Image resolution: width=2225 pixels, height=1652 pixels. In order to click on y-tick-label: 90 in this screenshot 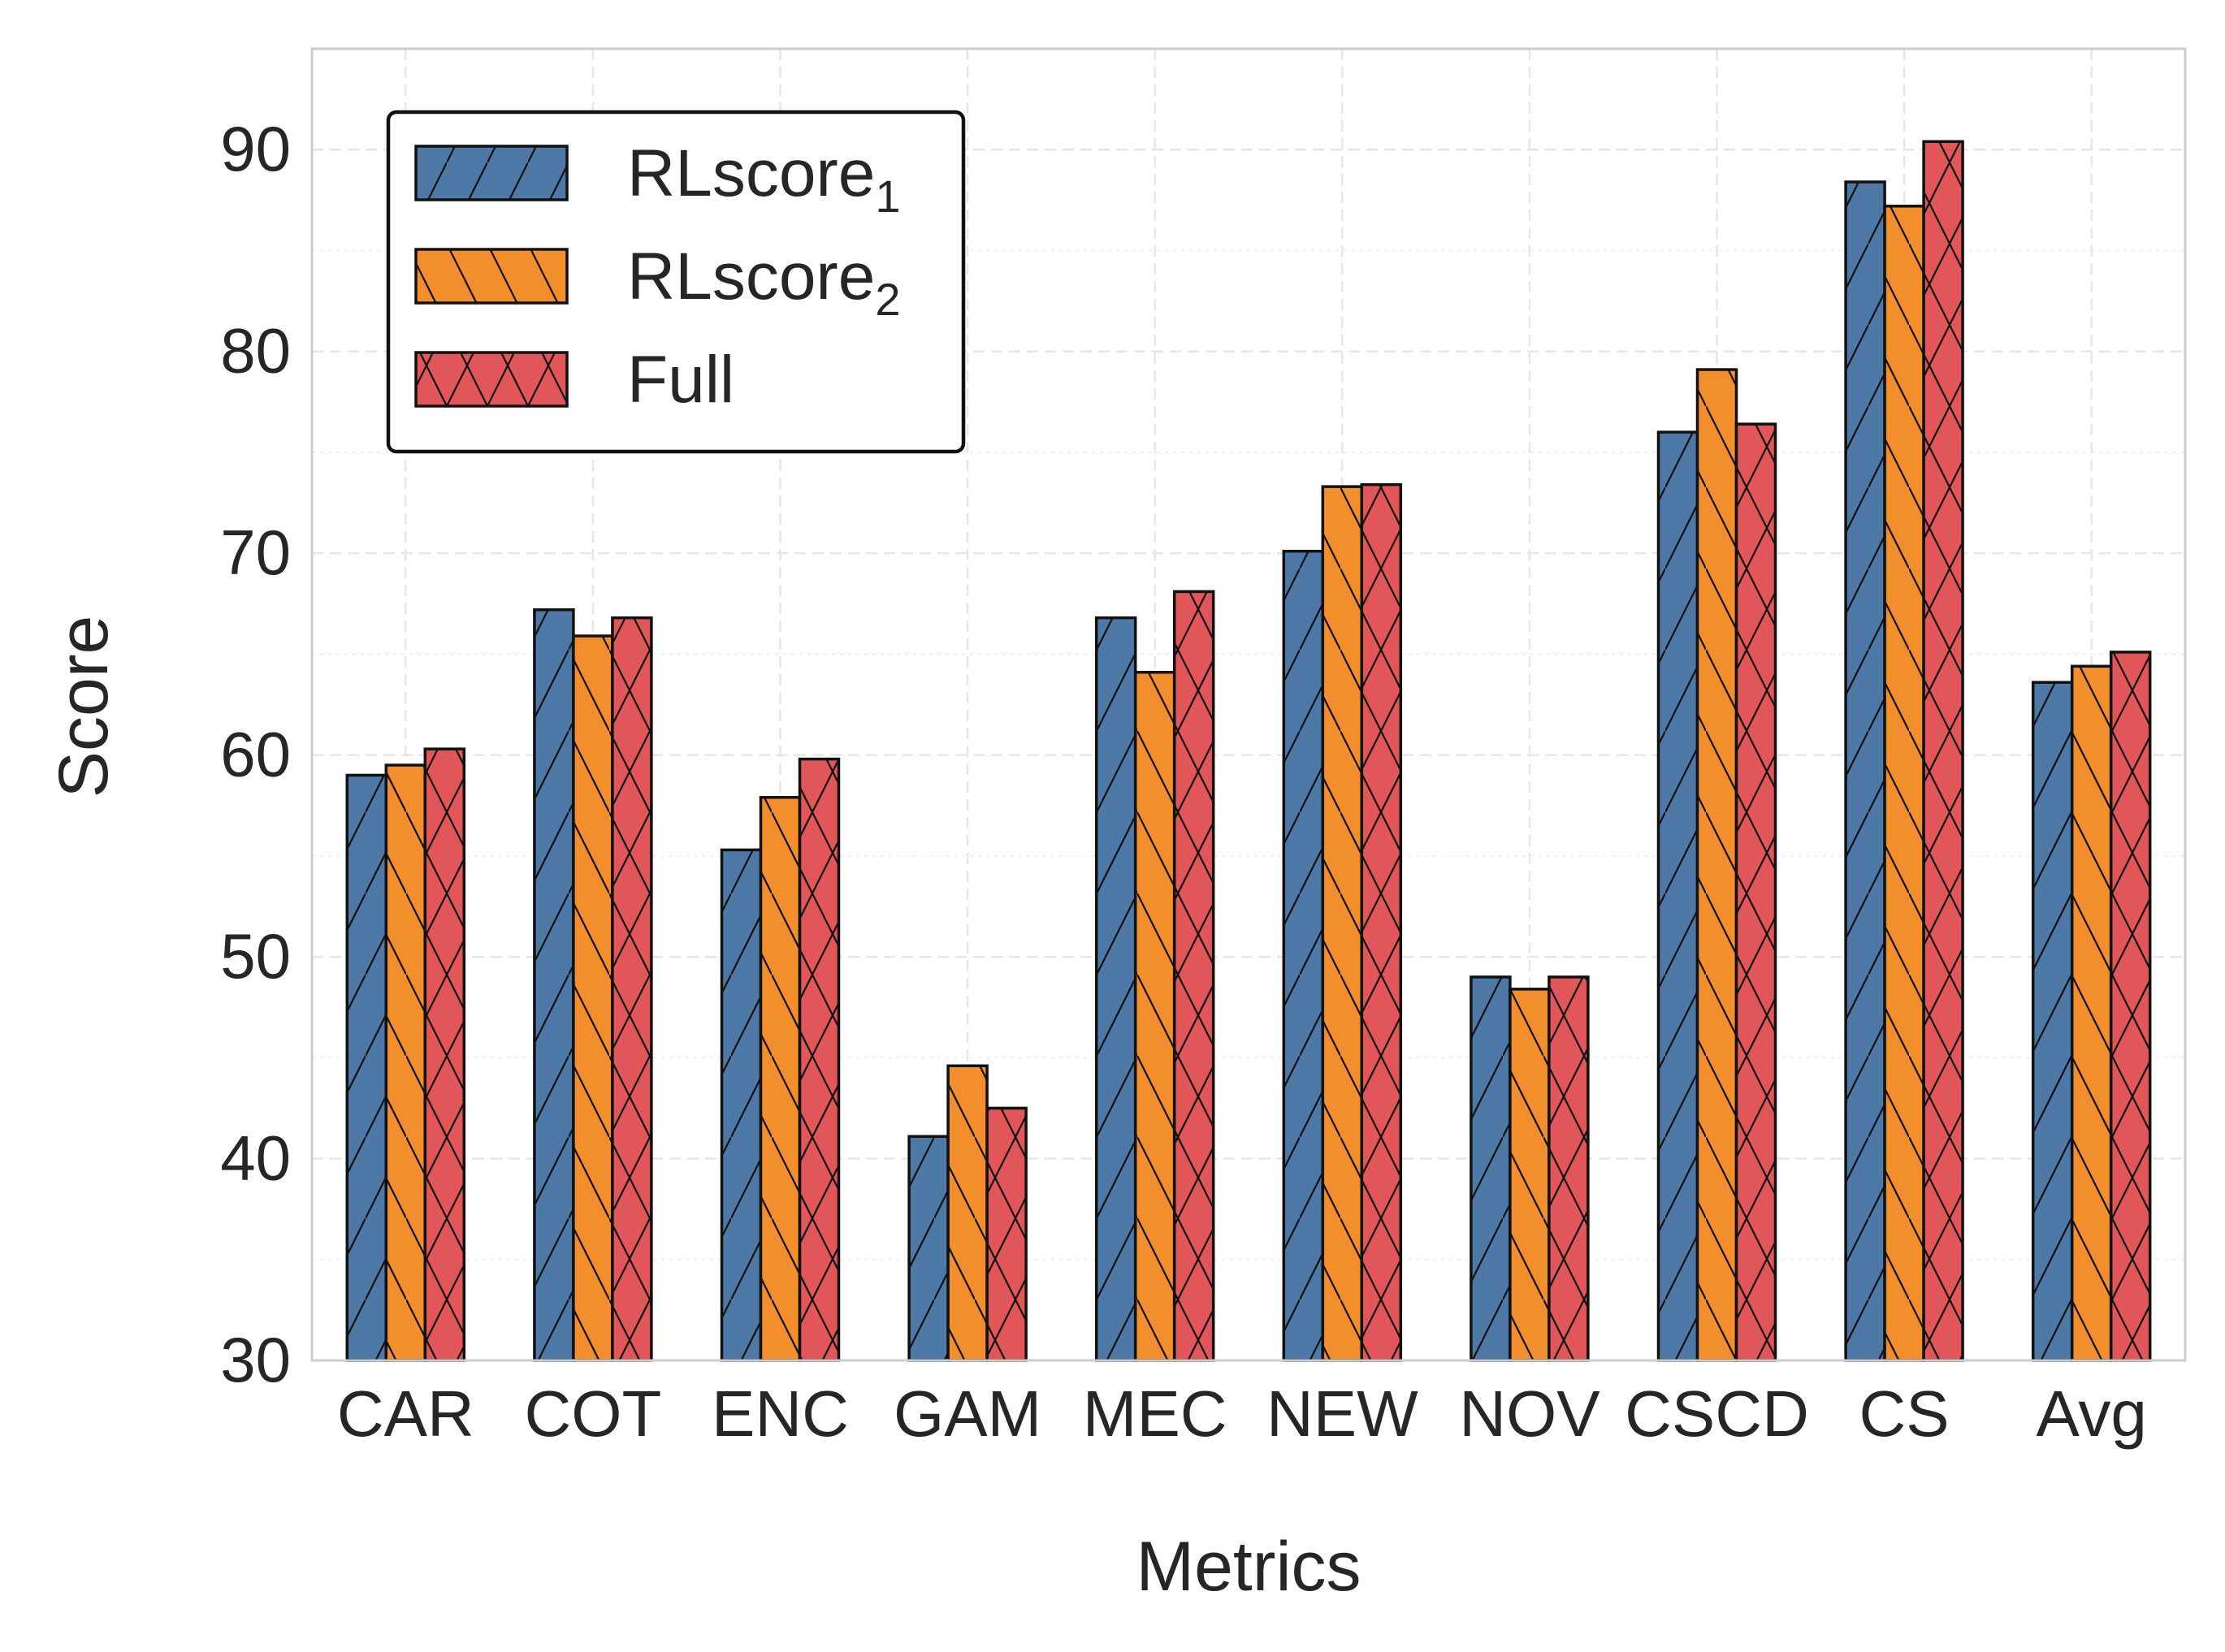, I will do `click(255, 148)`.